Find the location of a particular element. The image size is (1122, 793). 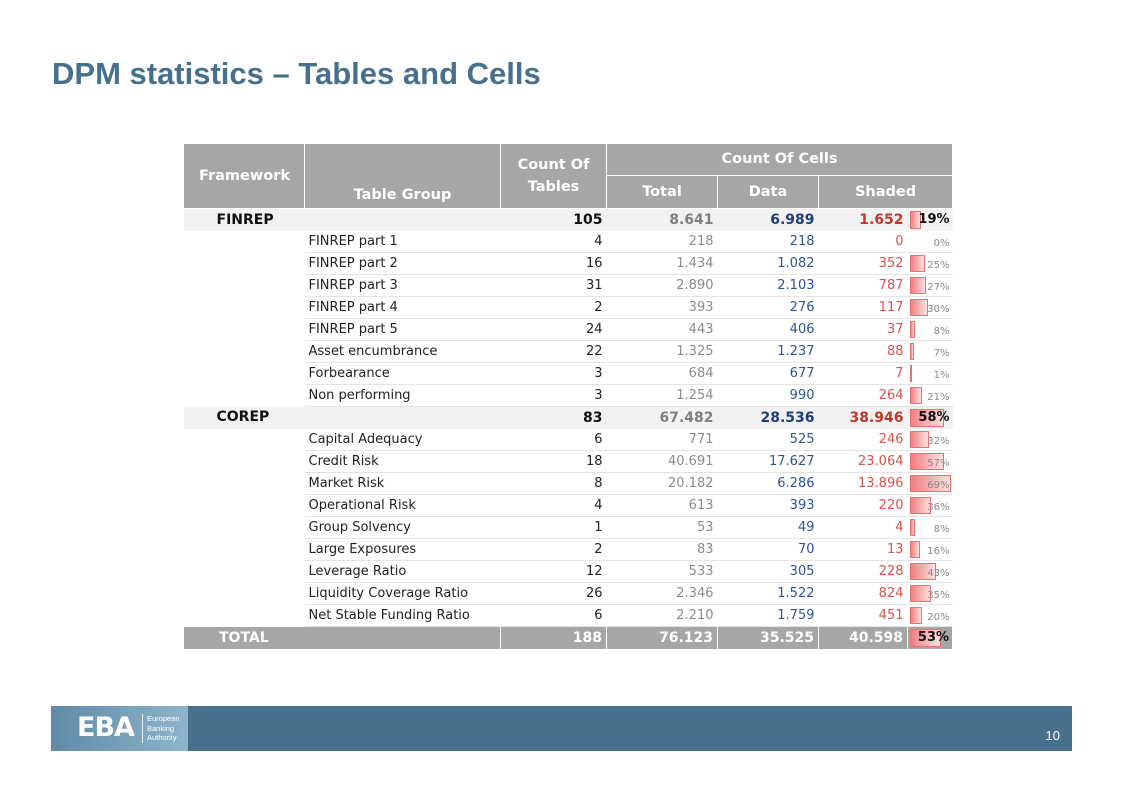

table-row: FINREP part 5 24 443 406 37 8% is located at coordinates (568, 329).